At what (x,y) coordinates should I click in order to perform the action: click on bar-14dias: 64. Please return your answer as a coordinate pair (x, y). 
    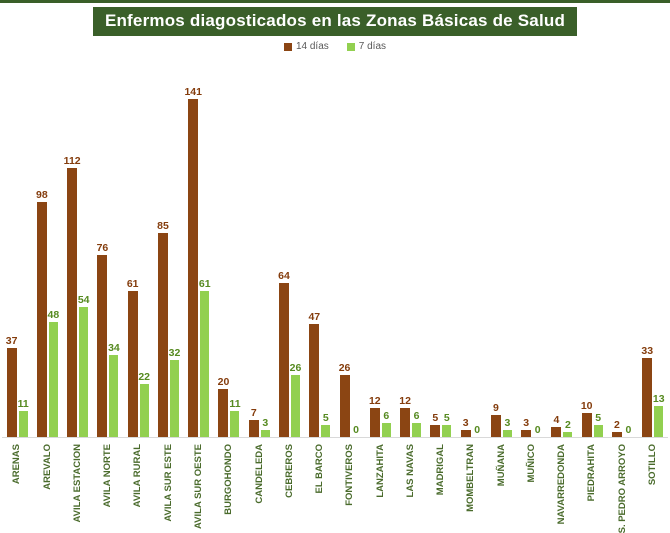
    Looking at the image, I should click on (284, 353).